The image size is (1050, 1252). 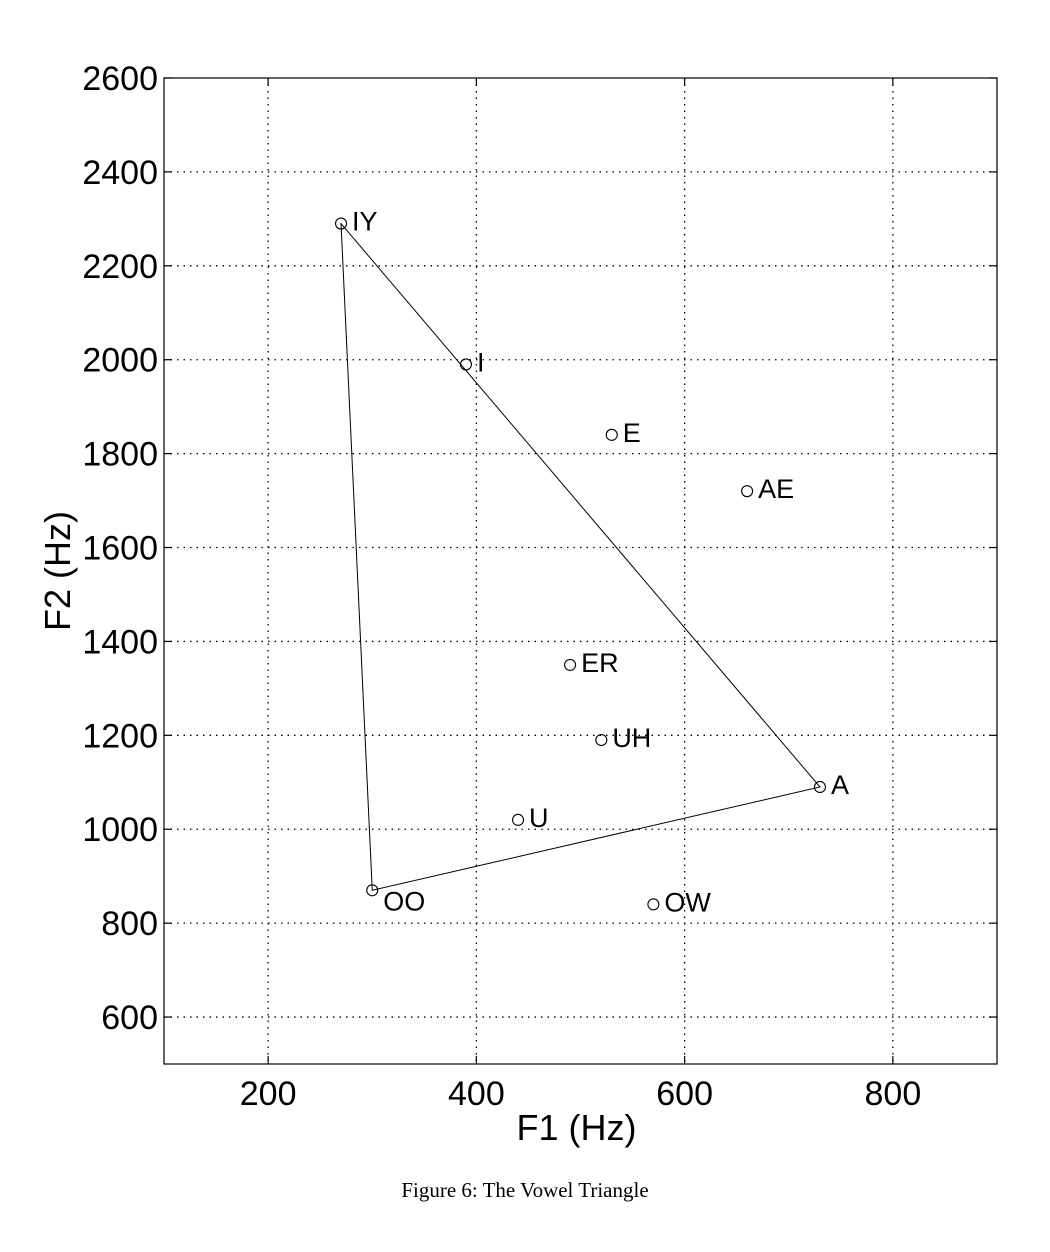 What do you see at coordinates (268, 1094) in the screenshot?
I see `x-tick-label: 200` at bounding box center [268, 1094].